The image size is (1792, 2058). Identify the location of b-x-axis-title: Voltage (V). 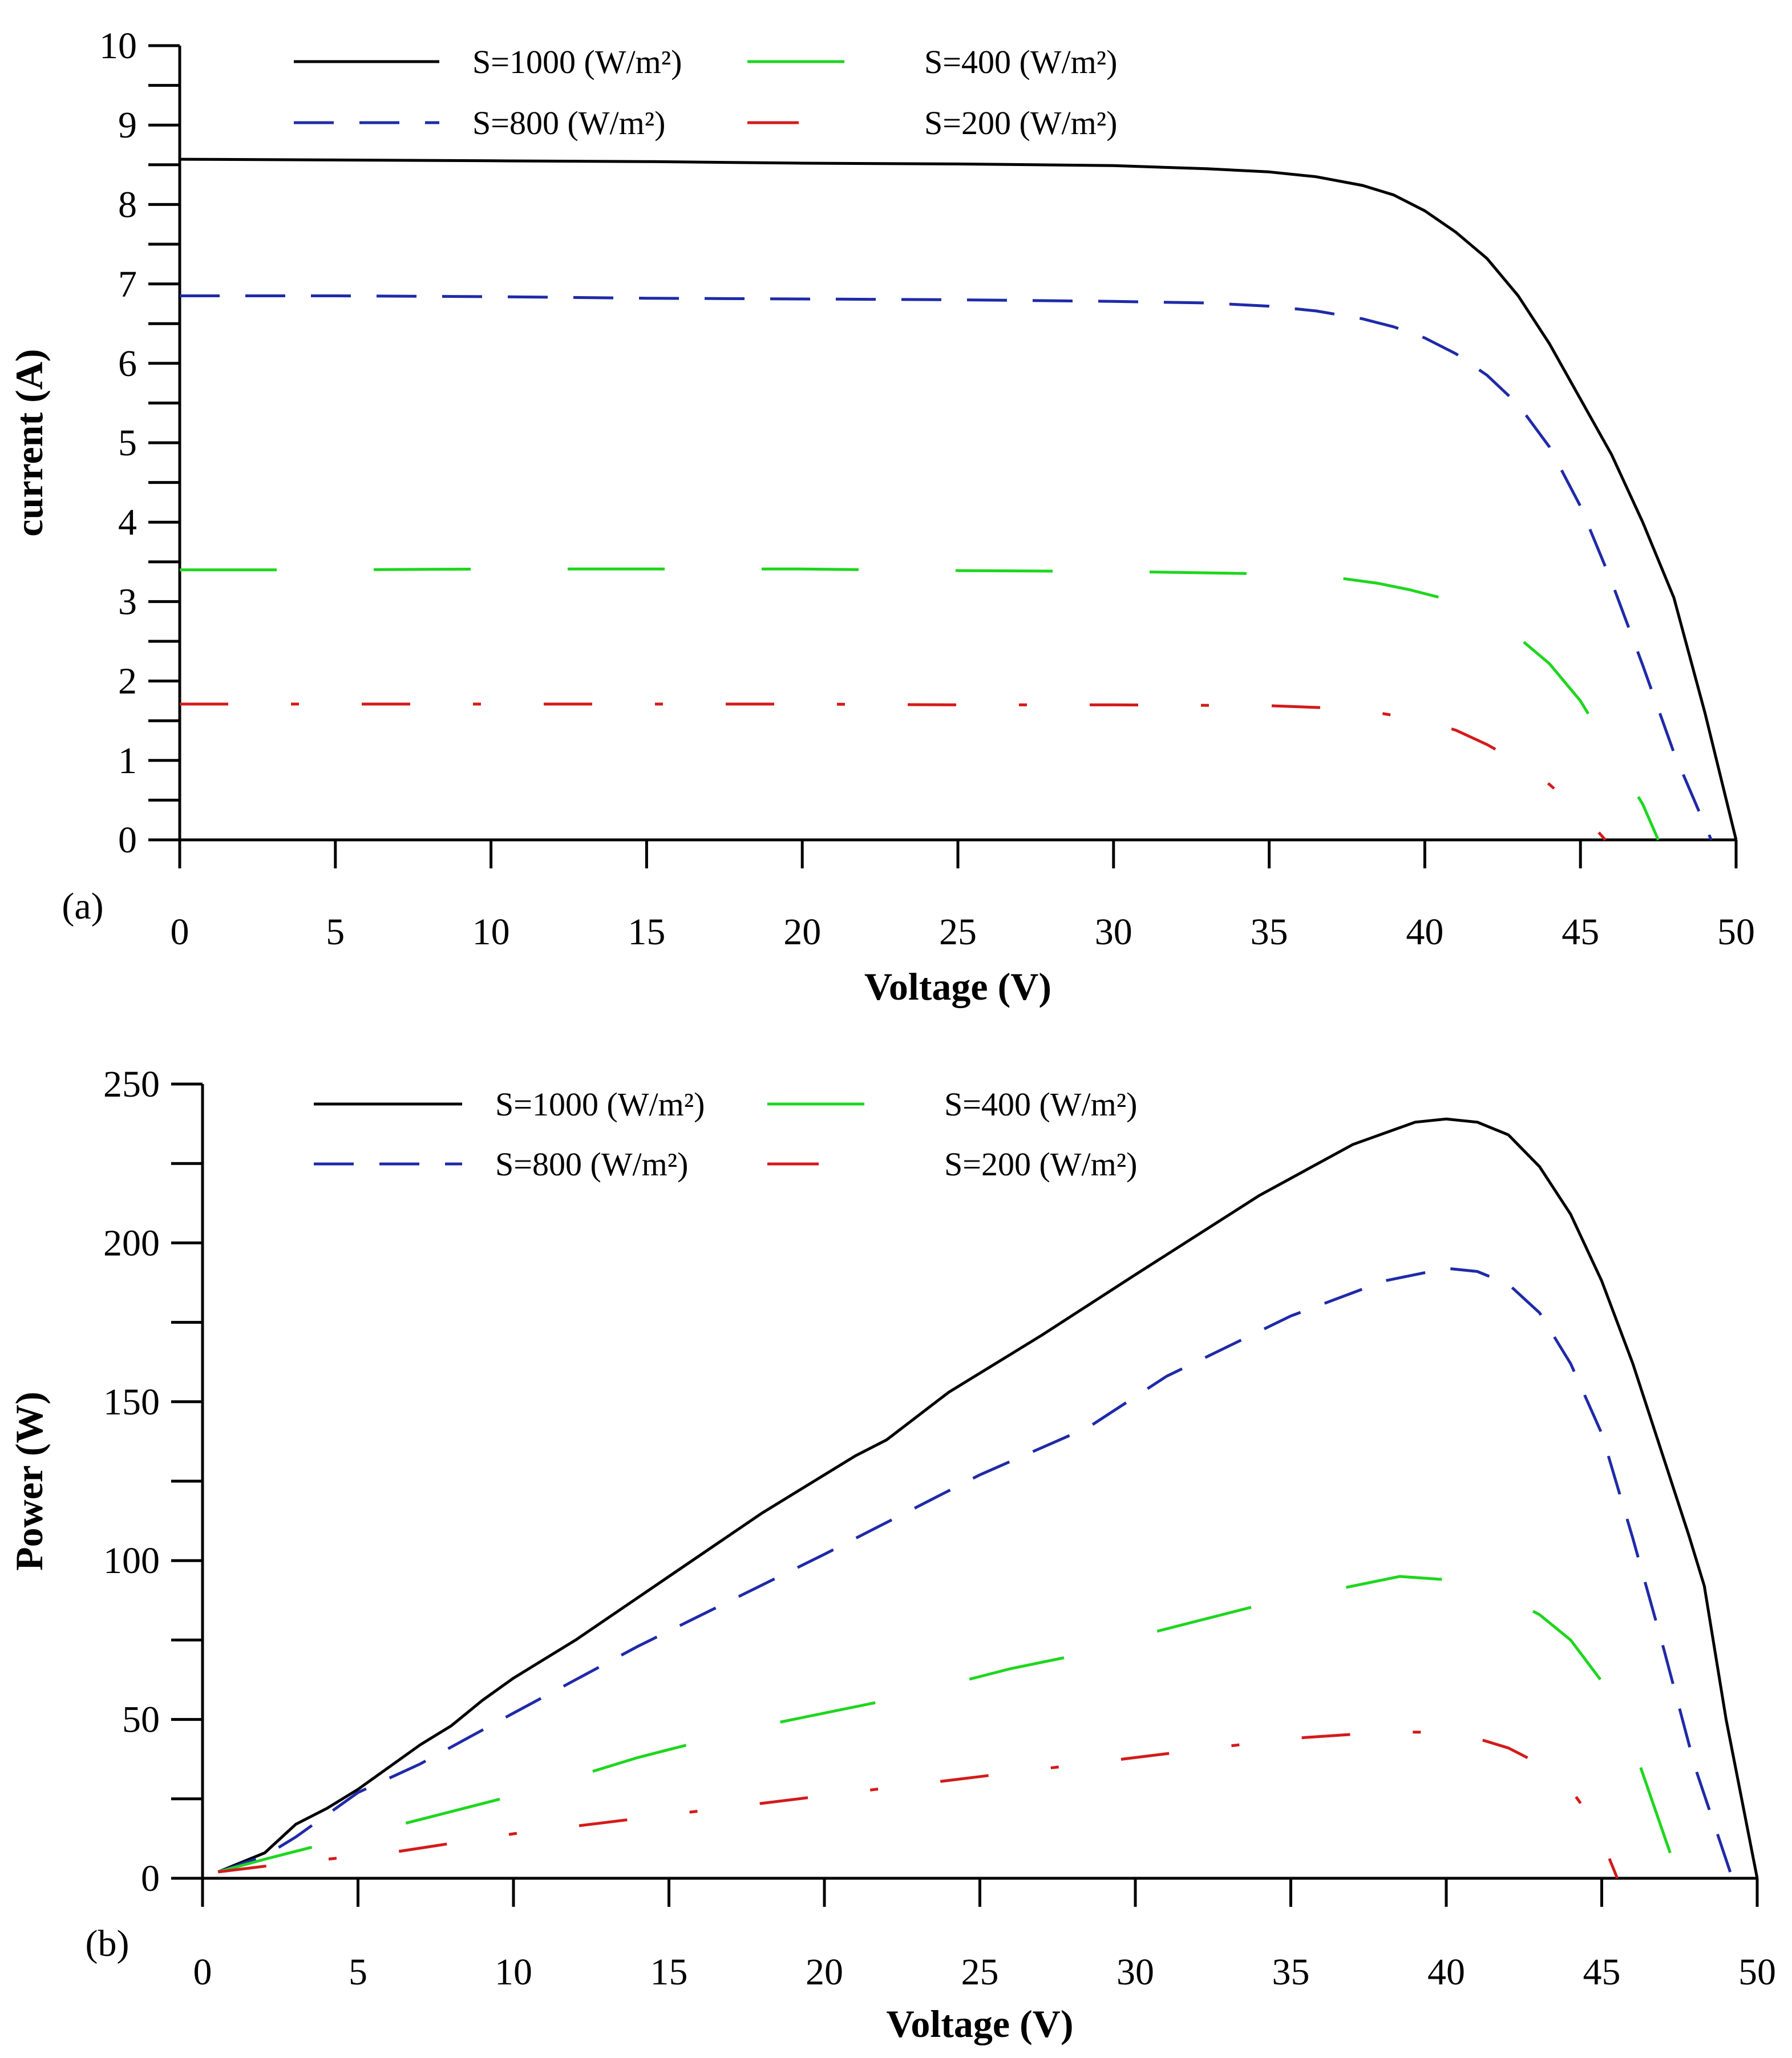
(980, 2024).